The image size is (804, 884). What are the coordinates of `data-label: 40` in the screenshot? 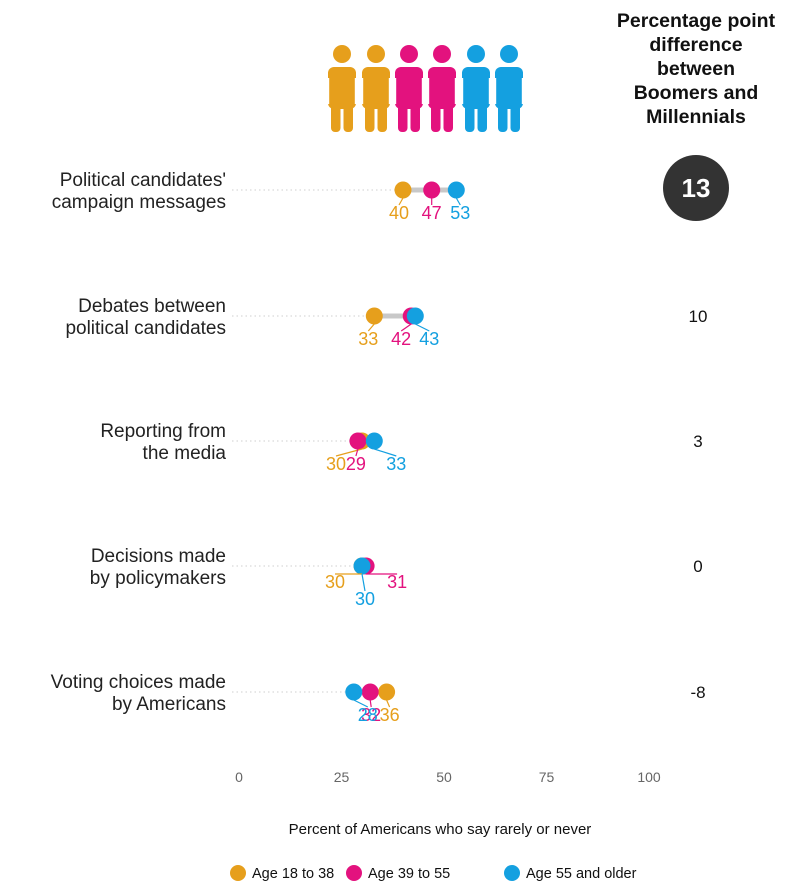 It's located at (399, 213).